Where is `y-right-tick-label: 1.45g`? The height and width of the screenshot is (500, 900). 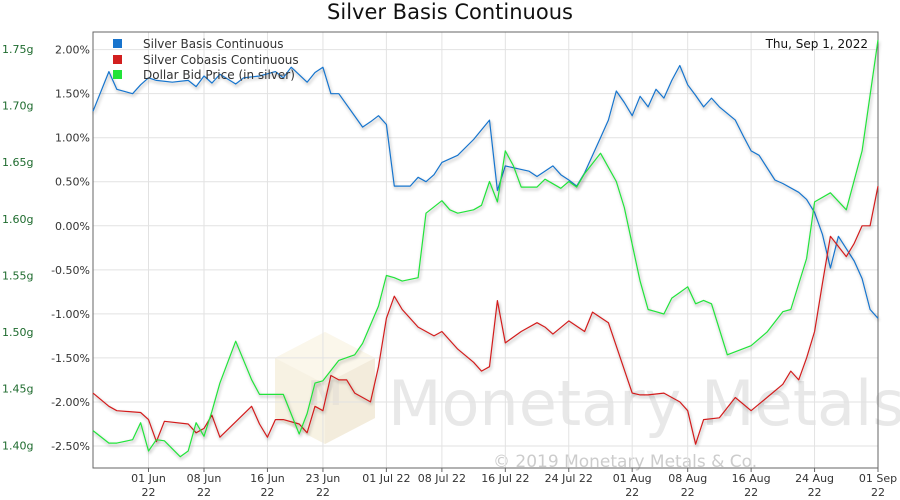 y-right-tick-label: 1.45g is located at coordinates (17, 389).